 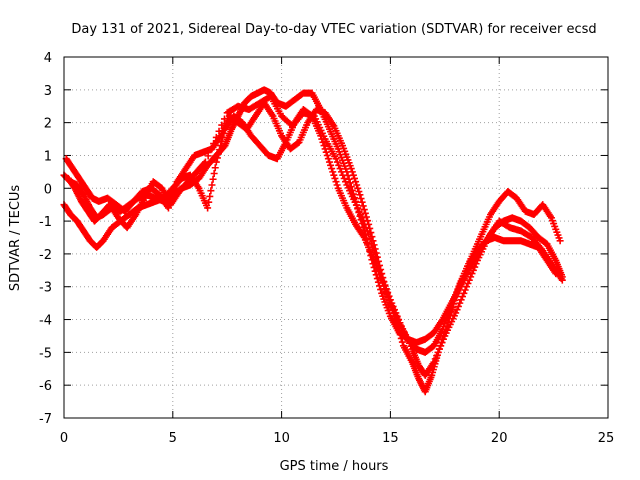 I want to click on y-tick-label: -7, so click(x=45, y=419).